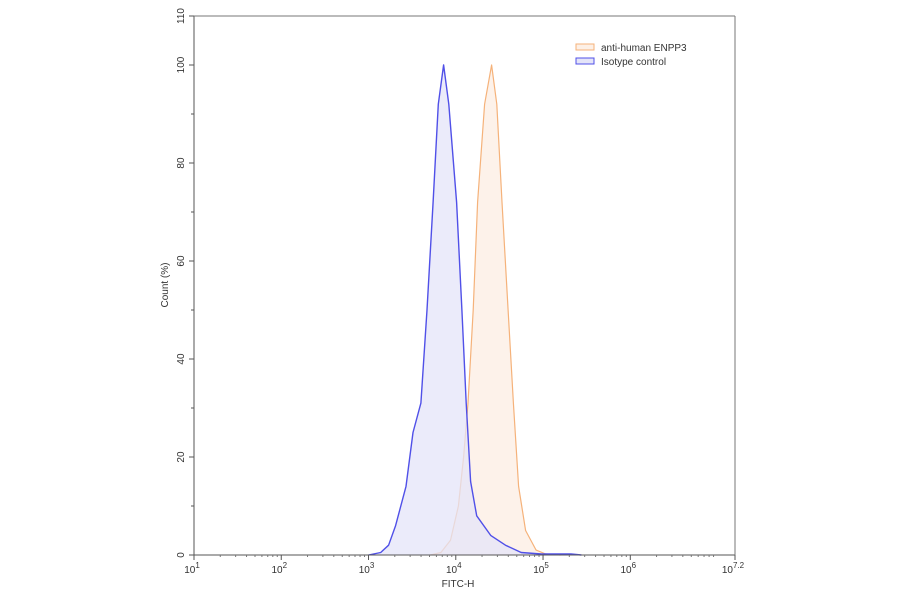 The image size is (900, 594). What do you see at coordinates (464, 565) in the screenshot?
I see `x-axis-ticks: 10¹ 10² 10³ 10⁴ 10⁵ 10⁶ 107.2` at bounding box center [464, 565].